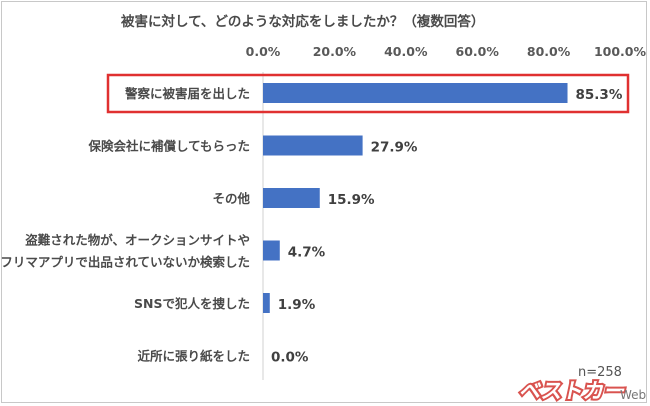 The width and height of the screenshot is (650, 406). What do you see at coordinates (573, 391) in the screenshot?
I see `svg-text: ベストカー` at bounding box center [573, 391].